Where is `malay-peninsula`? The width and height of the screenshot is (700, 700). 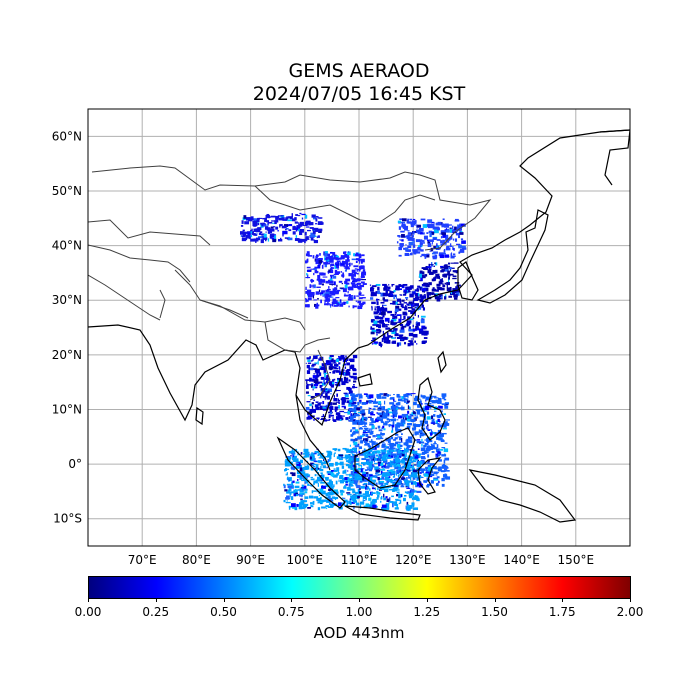 malay-peninsula is located at coordinates (313, 432).